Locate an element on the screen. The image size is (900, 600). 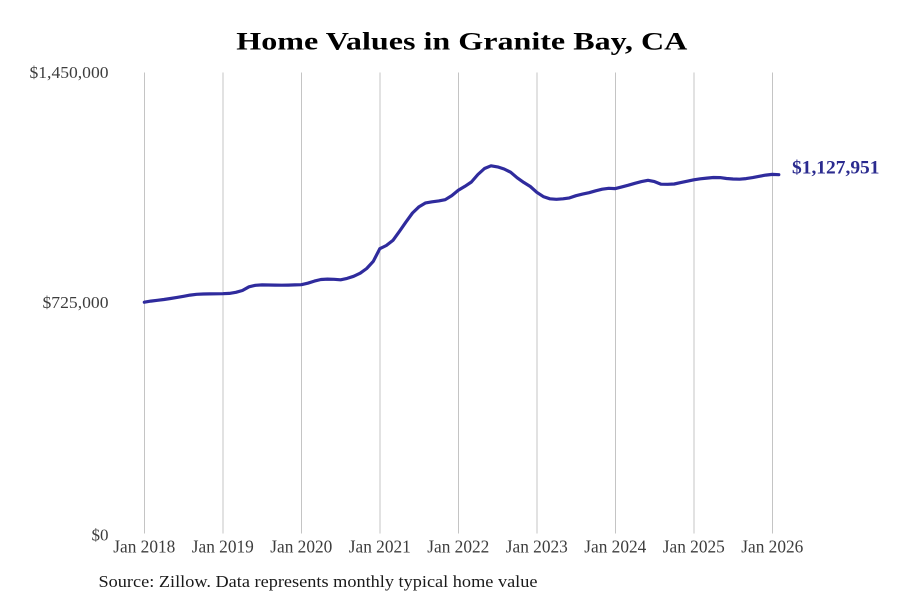
svg-text: Jan 2021 is located at coordinates (380, 546).